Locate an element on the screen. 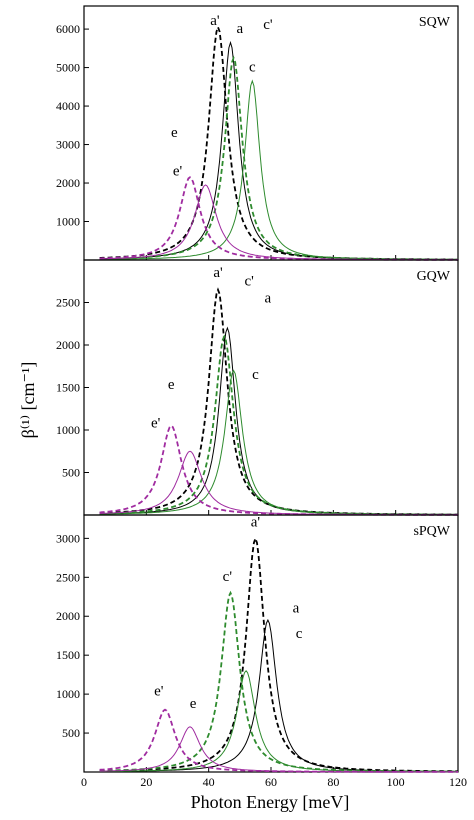 Image resolution: width=474 pixels, height=820 pixels. y-axis-label: β⁽¹⁾ [cm⁻¹] is located at coordinates (28, 400).